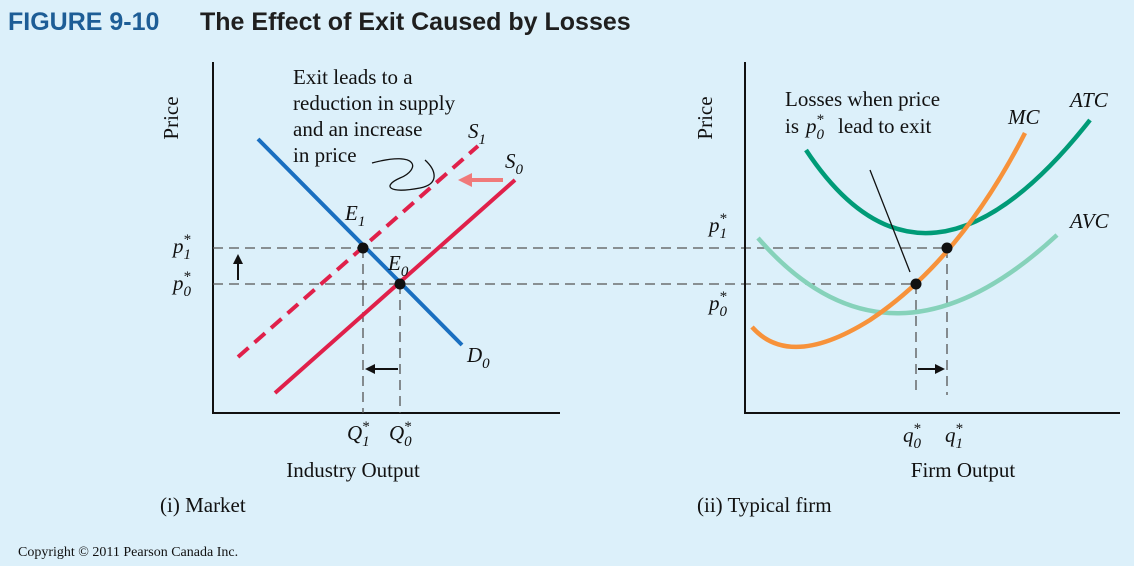 The height and width of the screenshot is (566, 1134). I want to click on annotation-line: in price, so click(325, 155).